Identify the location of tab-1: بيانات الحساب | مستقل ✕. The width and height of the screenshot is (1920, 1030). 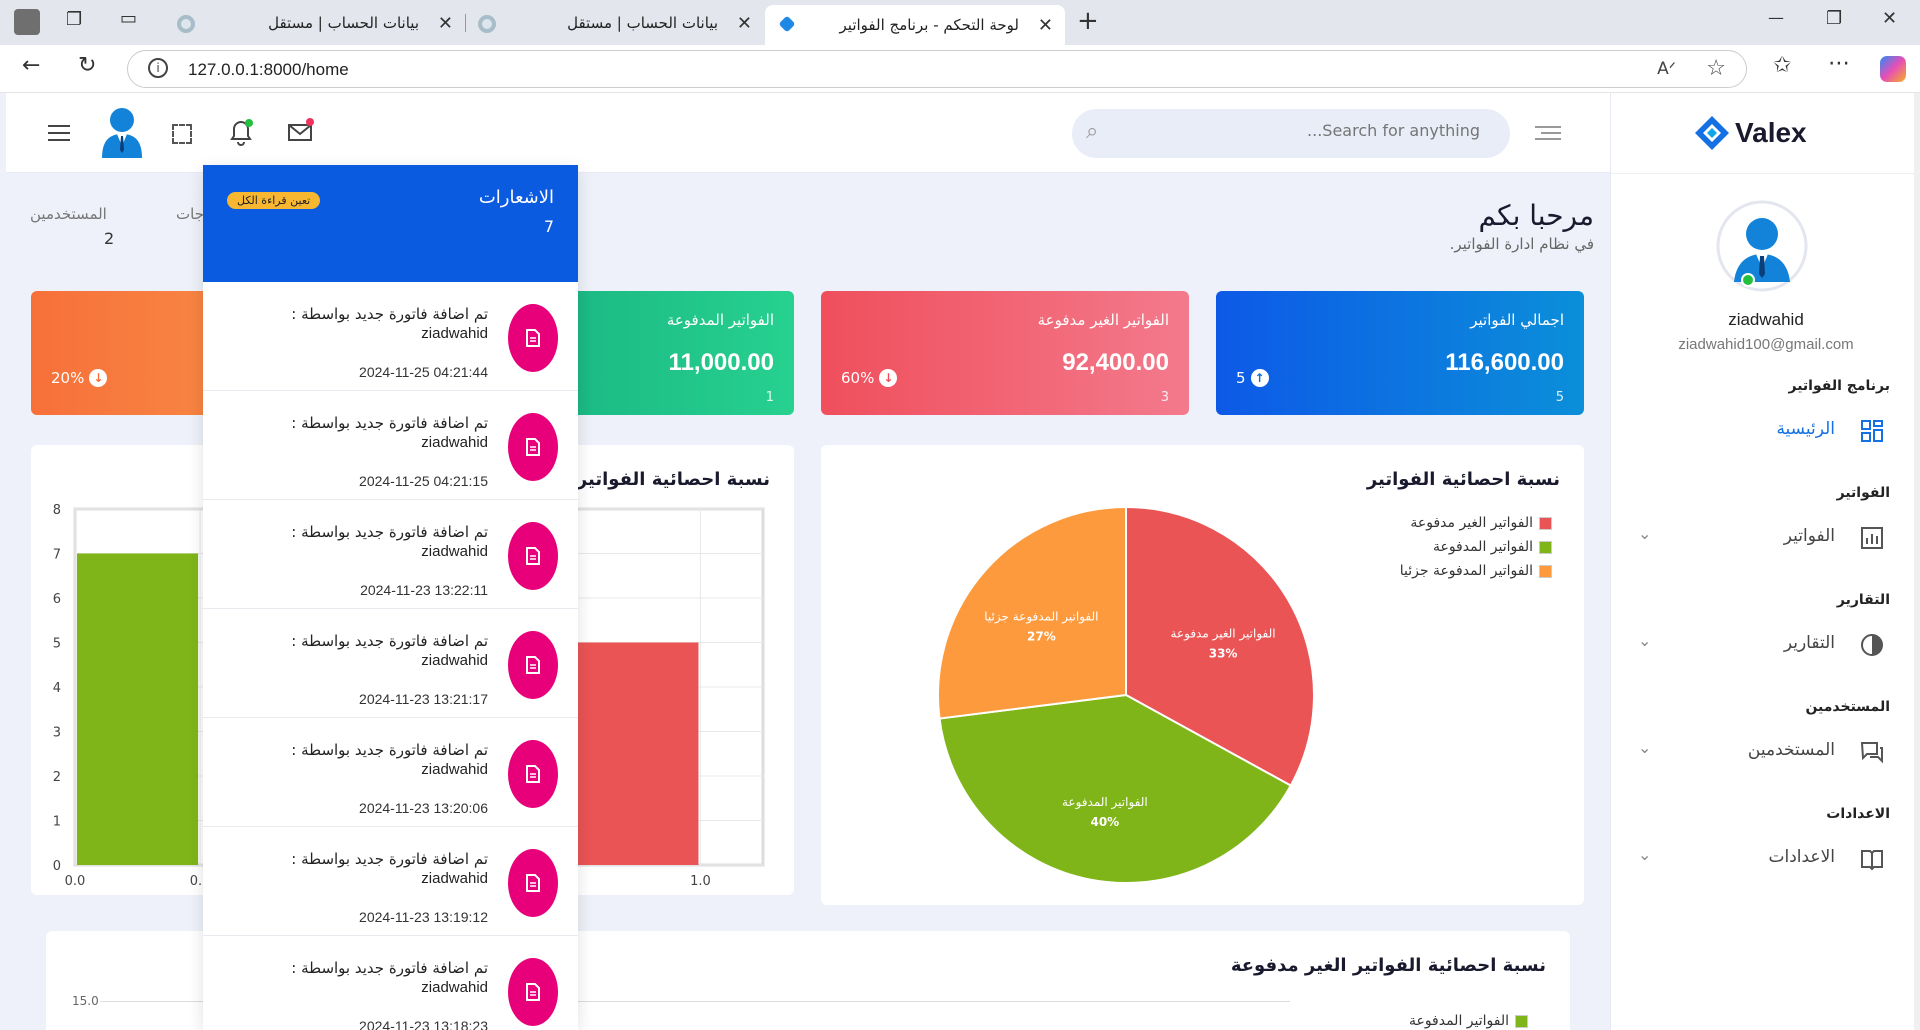
(315, 23).